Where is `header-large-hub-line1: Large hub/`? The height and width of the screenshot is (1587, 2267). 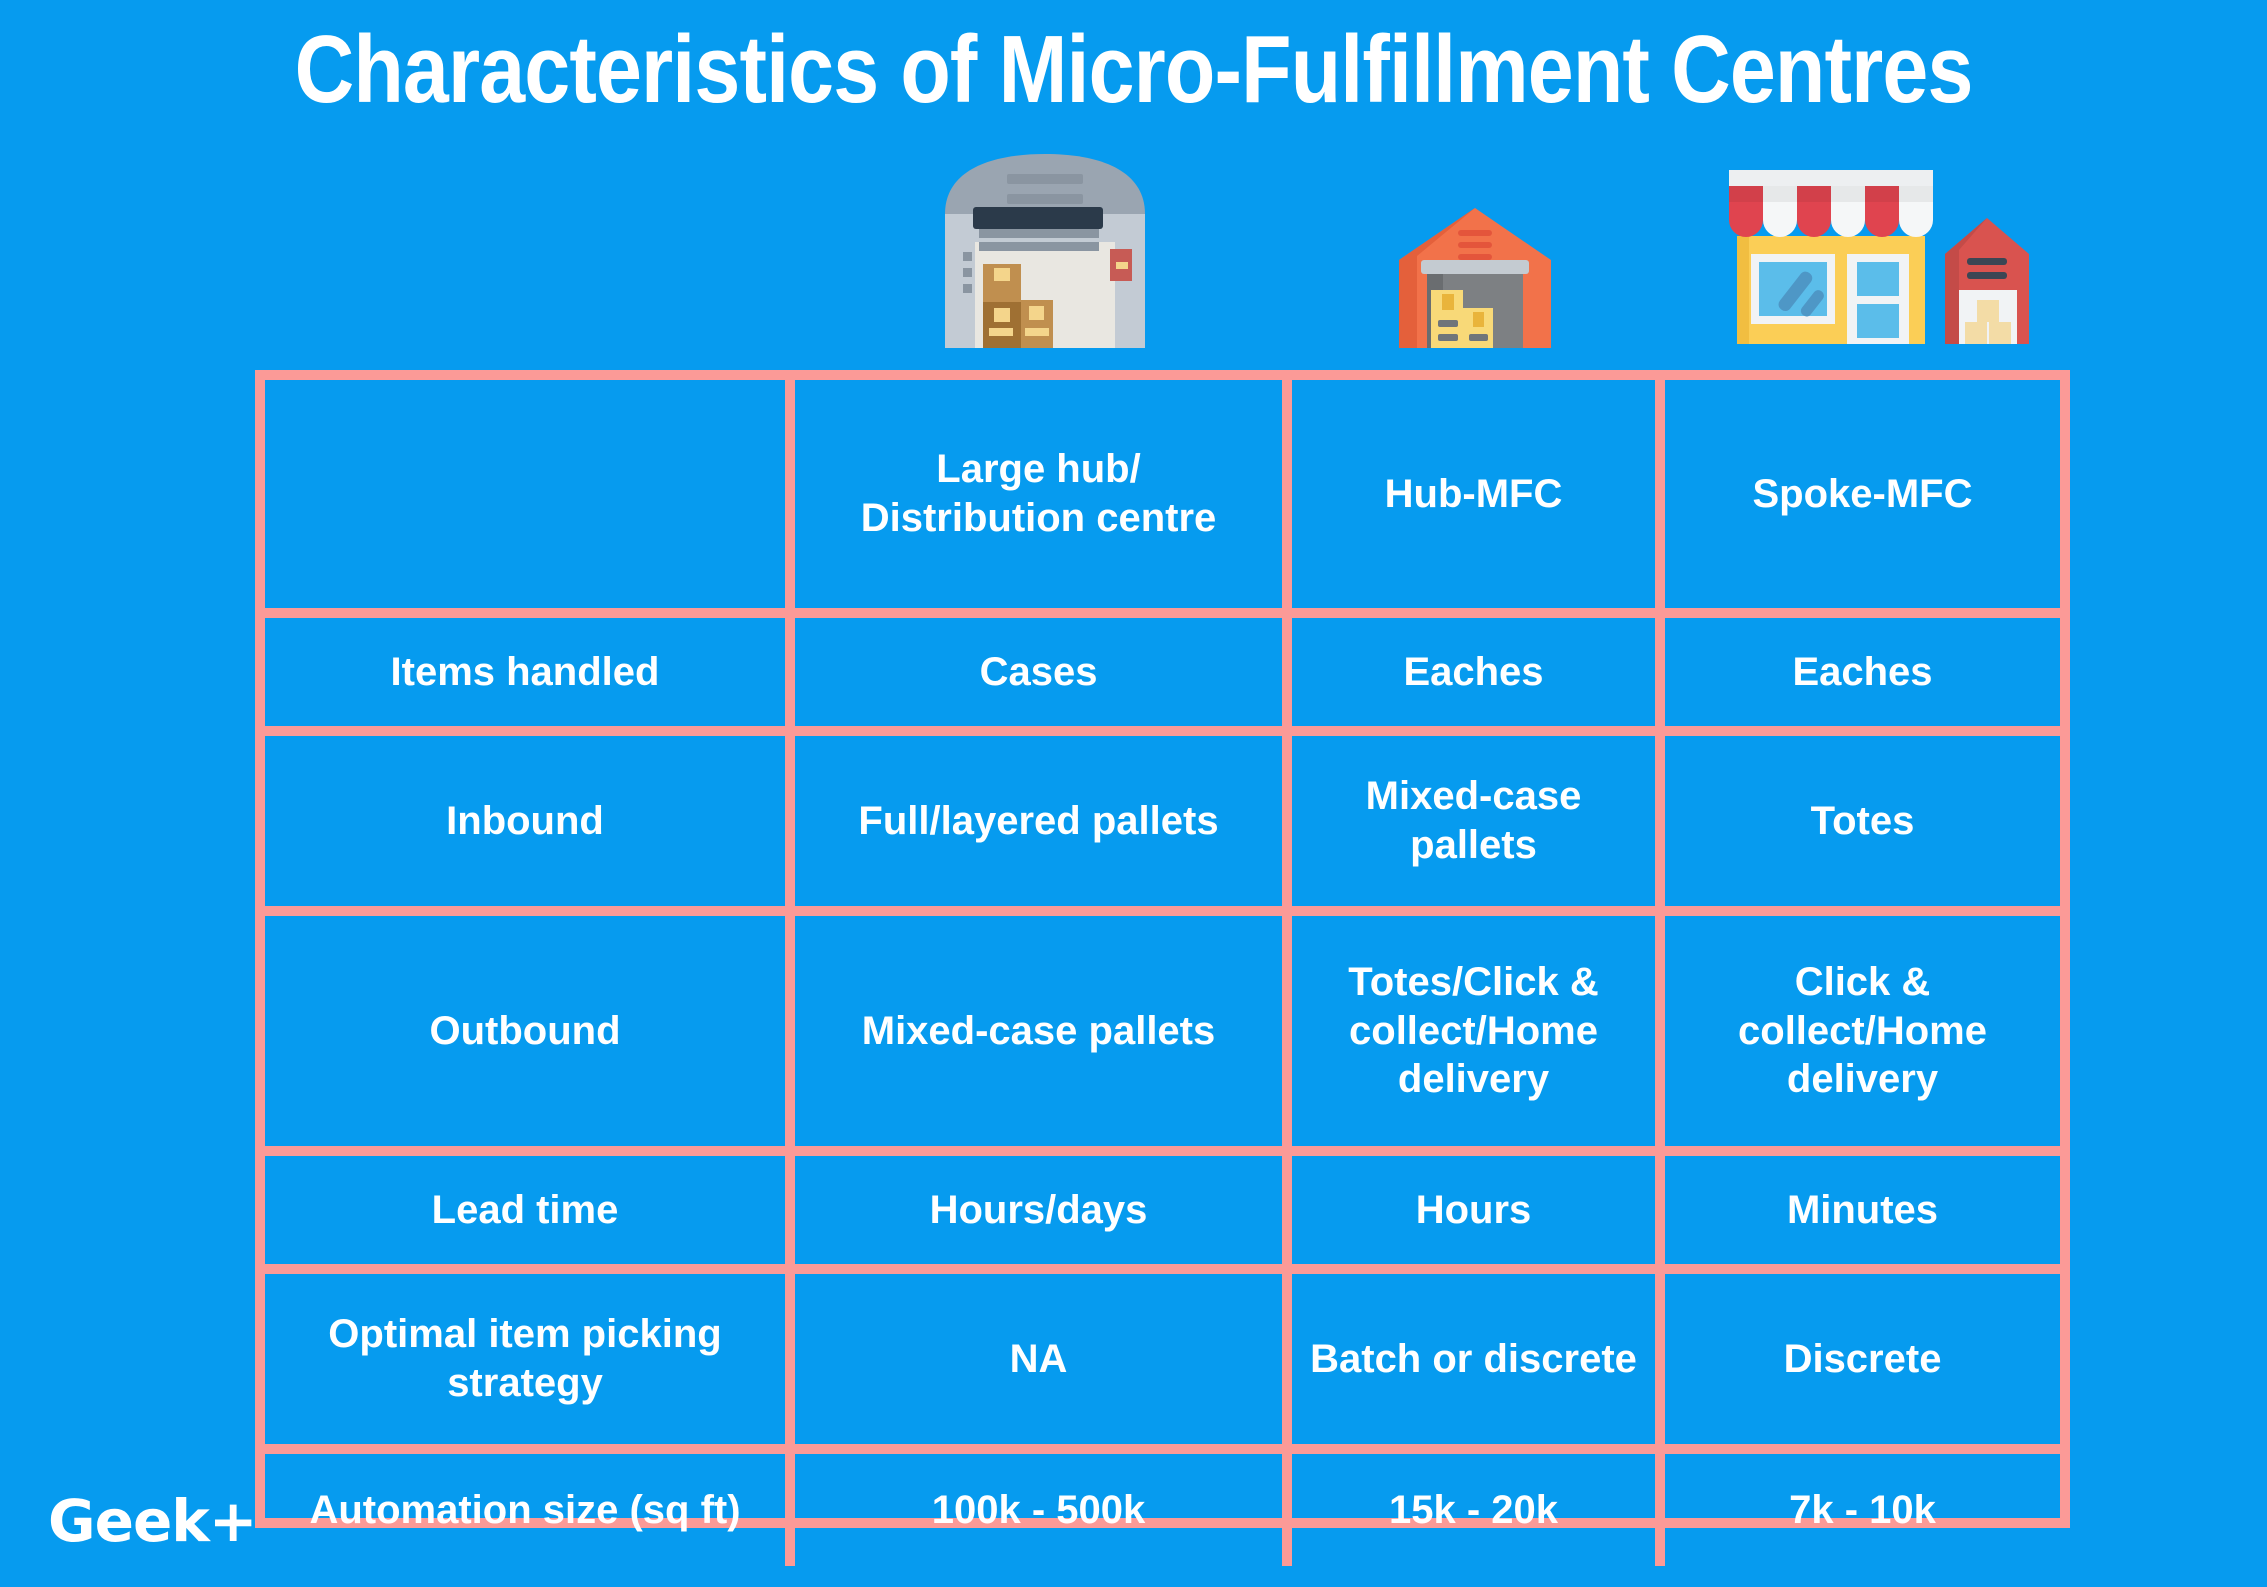
header-large-hub-line1: Large hub/ is located at coordinates (1038, 469).